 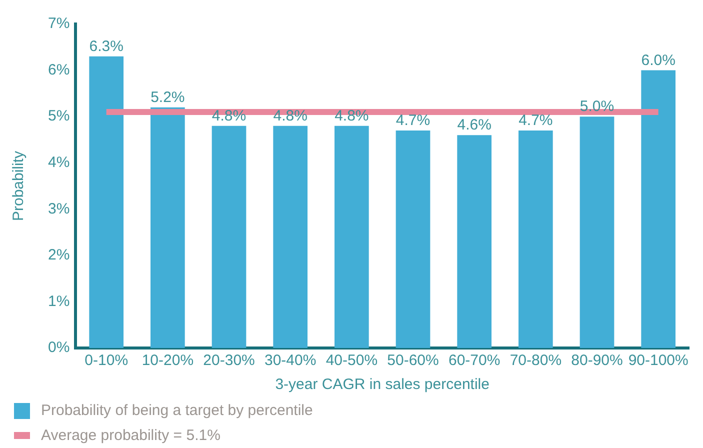 I want to click on x-tick-label: 10-20%, so click(x=168, y=361).